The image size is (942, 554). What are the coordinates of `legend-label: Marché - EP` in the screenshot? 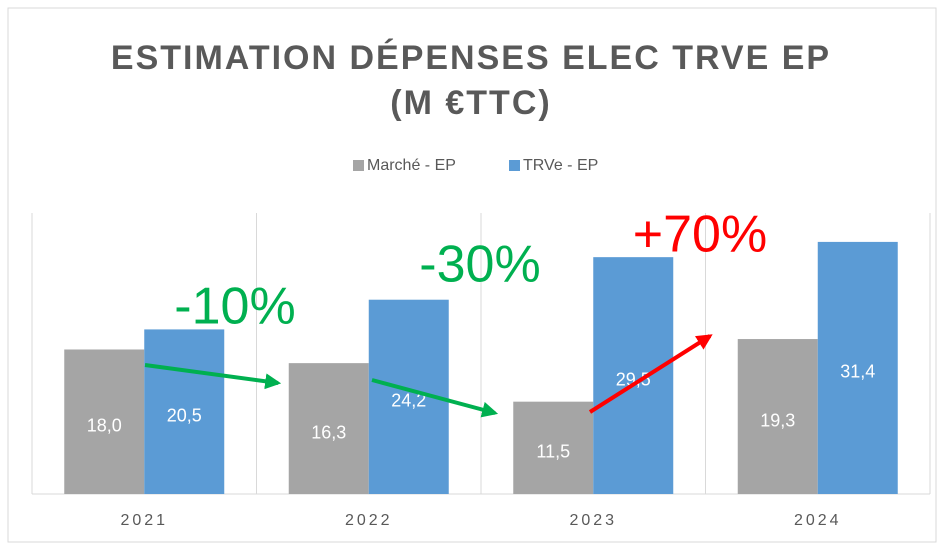 It's located at (411, 165).